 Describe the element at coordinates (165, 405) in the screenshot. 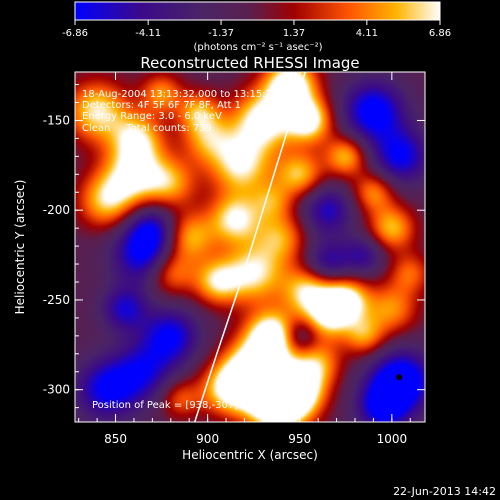

I see `annotation-peak: Position of Peak = [938,-307]` at that location.